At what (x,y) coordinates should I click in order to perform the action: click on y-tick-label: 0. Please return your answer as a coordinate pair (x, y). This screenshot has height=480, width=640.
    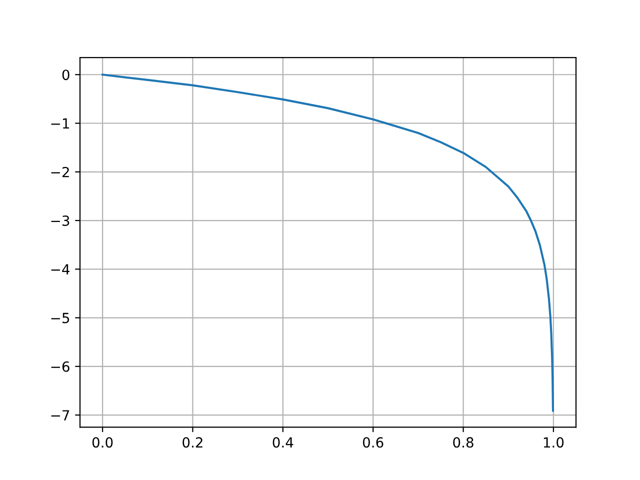
    Looking at the image, I should click on (66, 75).